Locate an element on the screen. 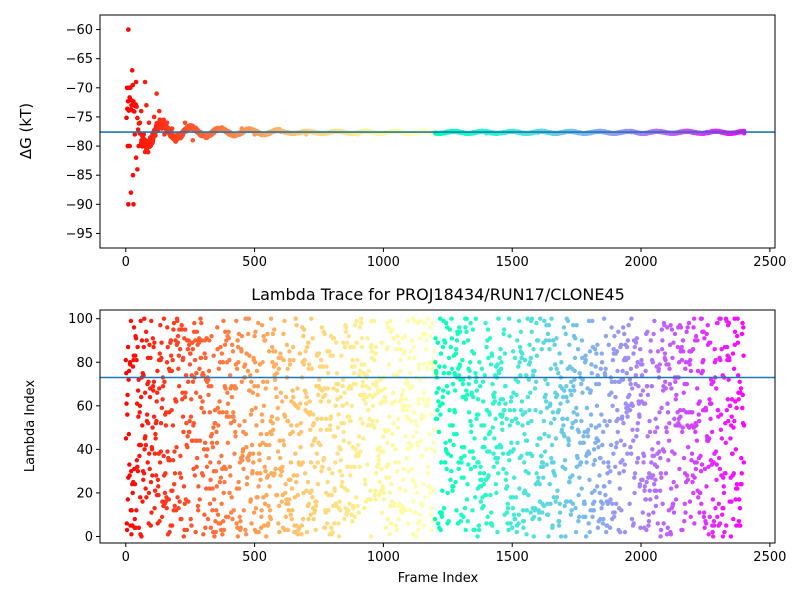  lambda-trace-x-tick-label: 0 is located at coordinates (126, 557).